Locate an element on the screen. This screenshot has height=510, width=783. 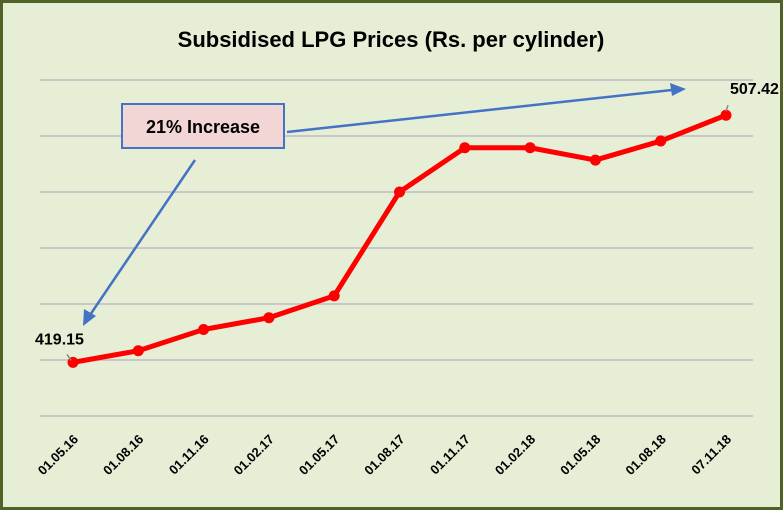
annotation-text: 21% Increase is located at coordinates (203, 127).